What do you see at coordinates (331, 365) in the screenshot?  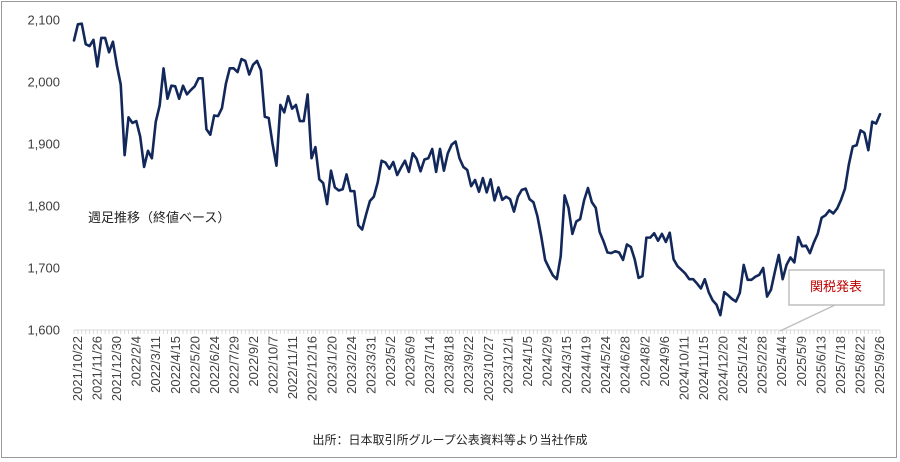 I see `x-tick-label: 2023/1/20` at bounding box center [331, 365].